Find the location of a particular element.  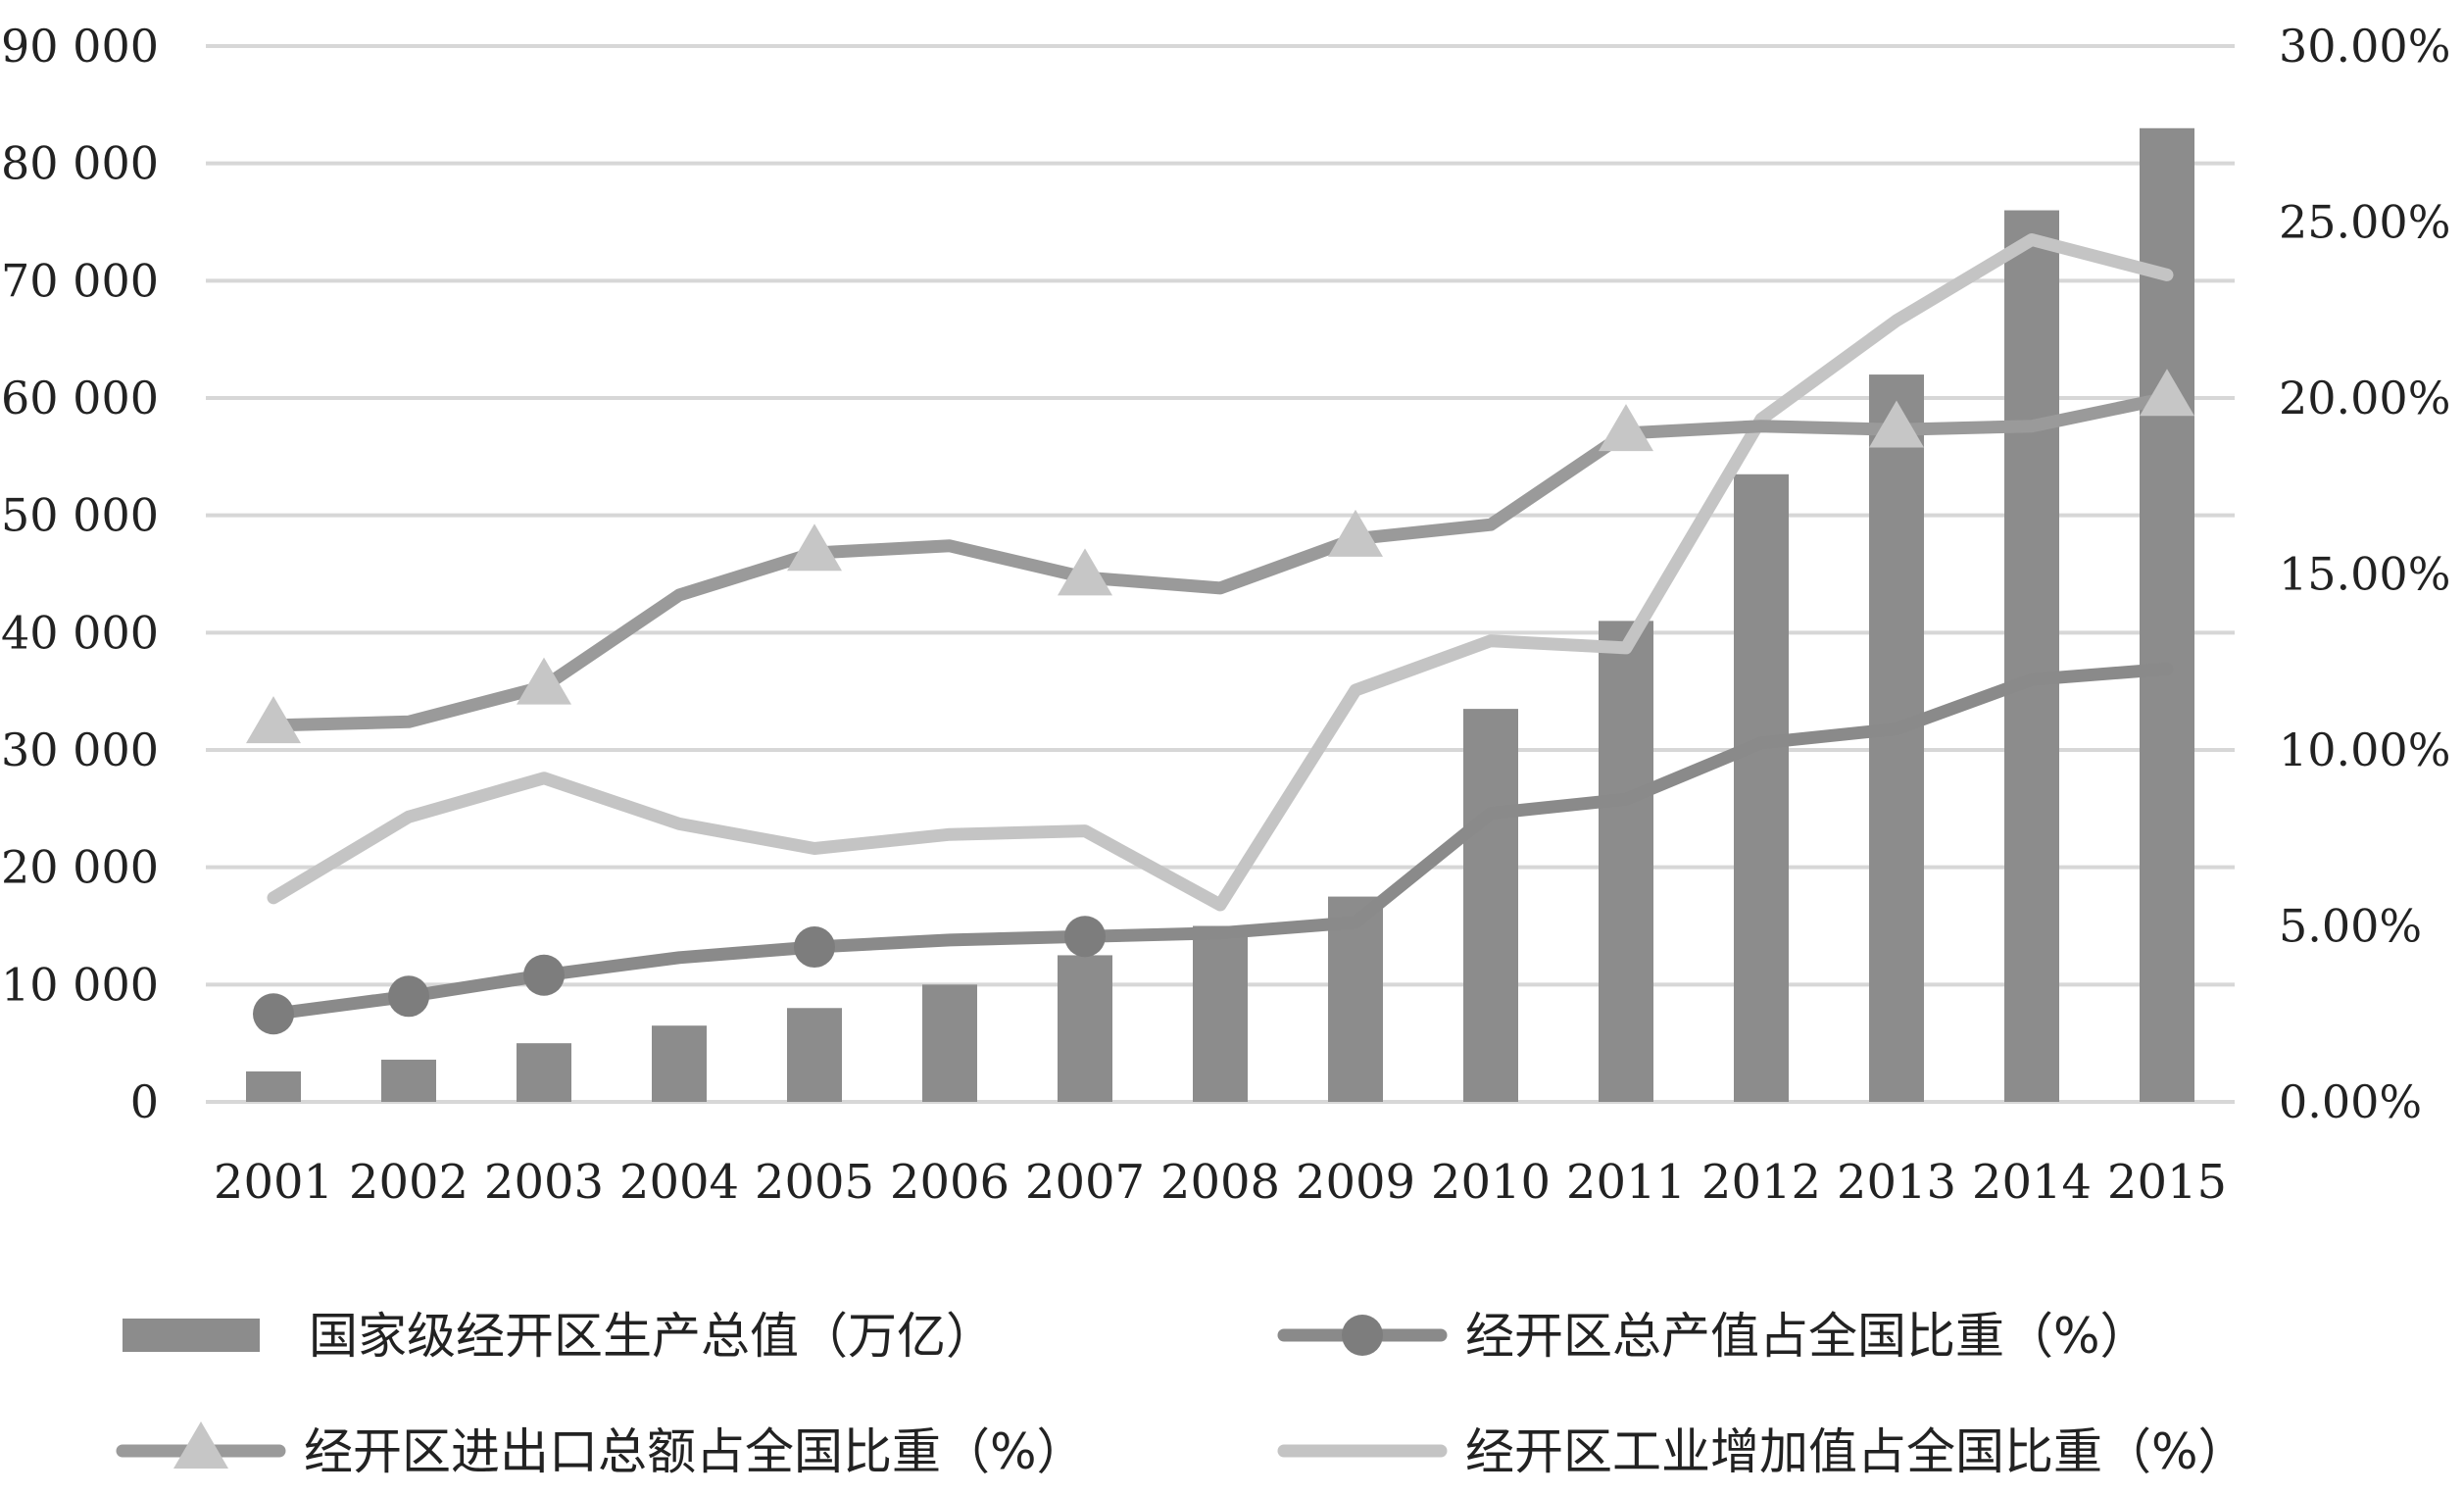

right-axis-ticks: 0.00% 5.00% 10.00% 15.00% 20.00% 25.00% 30.00% is located at coordinates (2364, 574).